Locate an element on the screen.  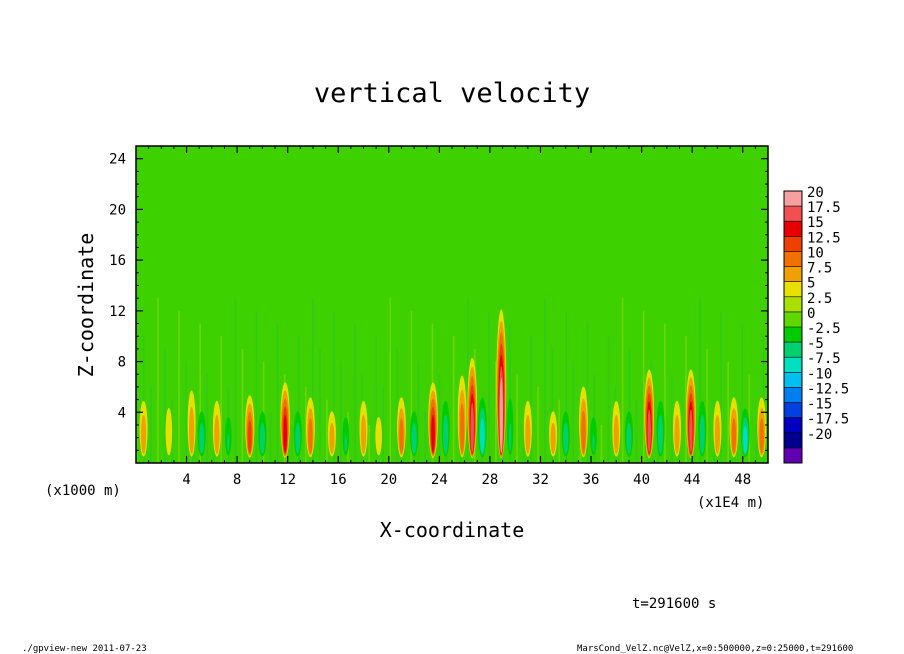
y-tick-label: 20 is located at coordinates (117, 210).